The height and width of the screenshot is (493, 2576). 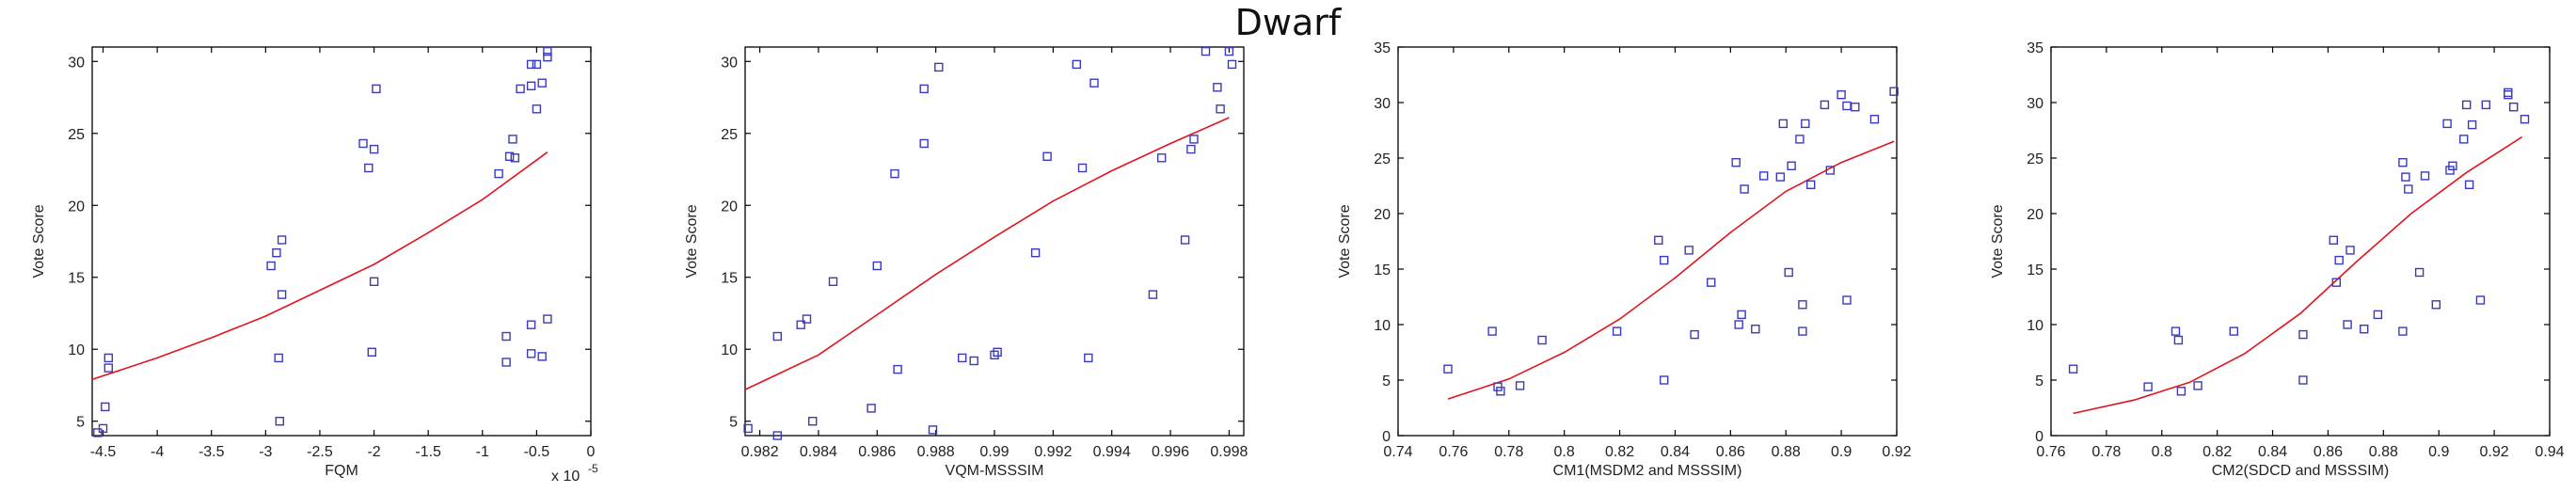 What do you see at coordinates (1288, 22) in the screenshot?
I see `figure-title: Dwarf` at bounding box center [1288, 22].